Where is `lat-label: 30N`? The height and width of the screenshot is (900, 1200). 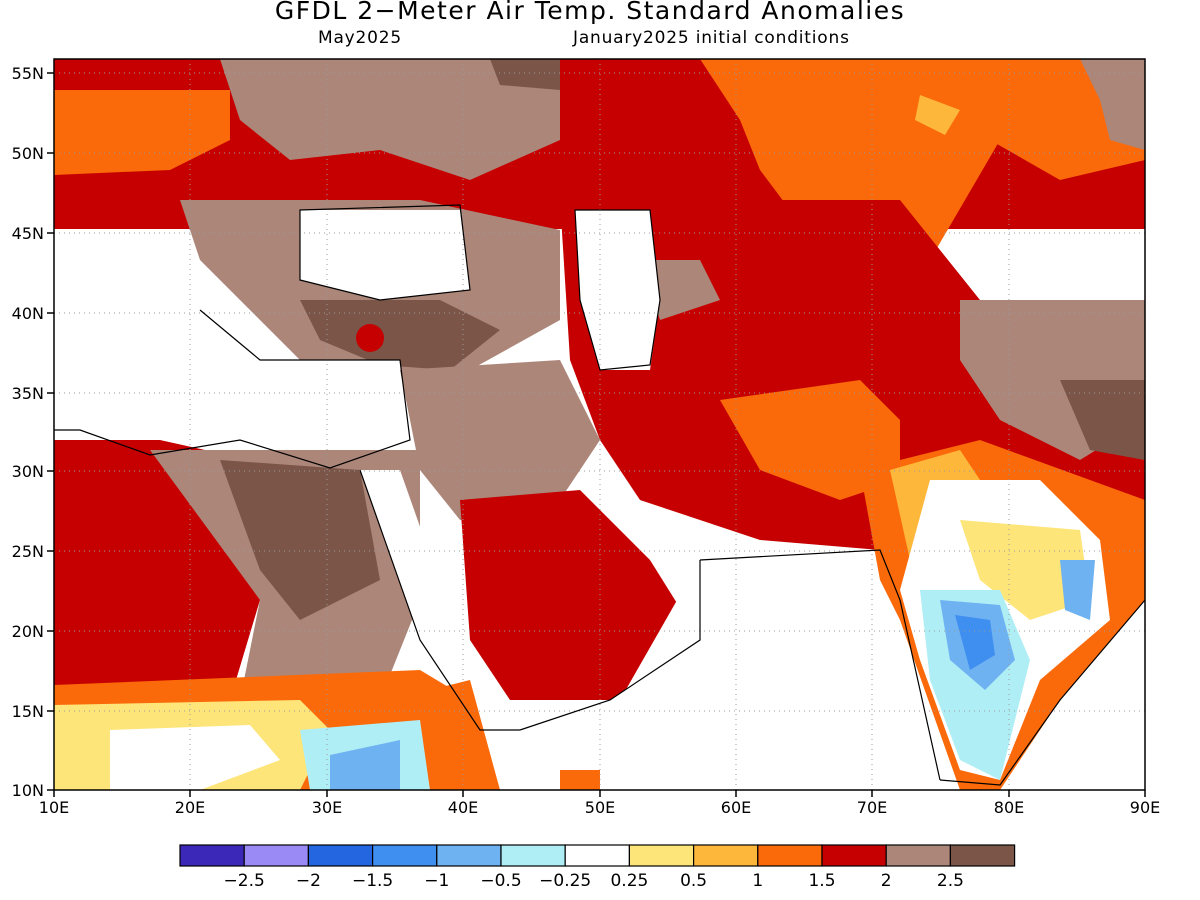
lat-label: 30N is located at coordinates (28, 471).